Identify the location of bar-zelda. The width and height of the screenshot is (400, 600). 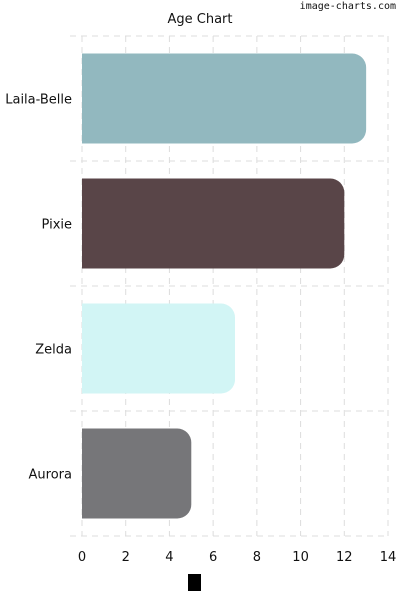
(158, 348).